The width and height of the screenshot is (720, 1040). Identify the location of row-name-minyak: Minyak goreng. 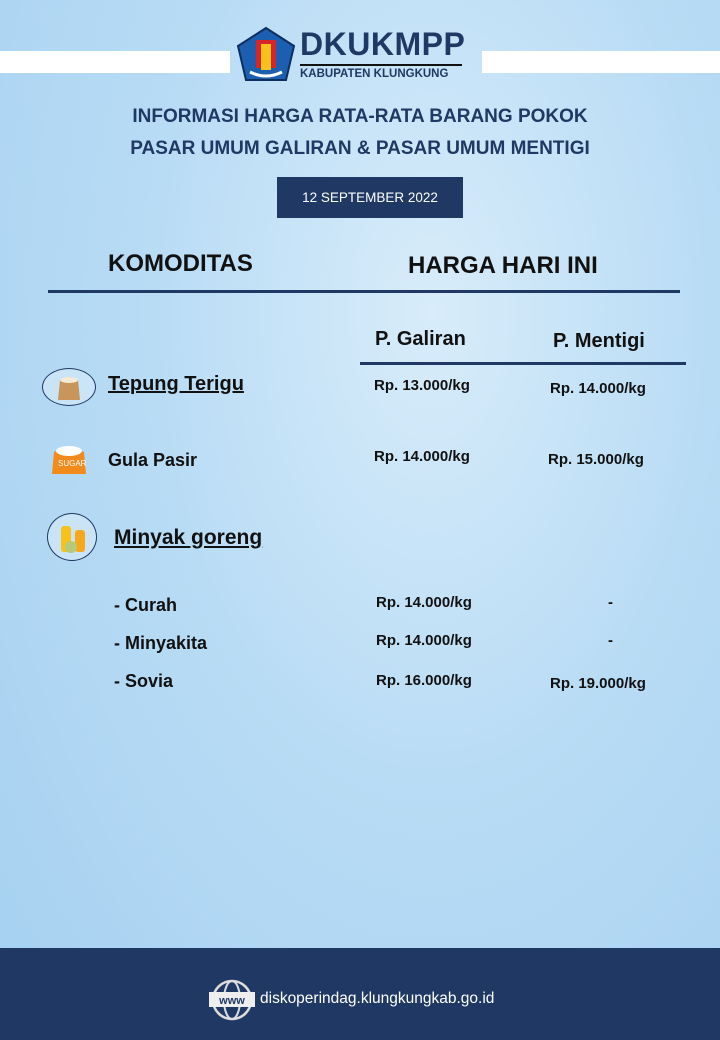
(188, 537).